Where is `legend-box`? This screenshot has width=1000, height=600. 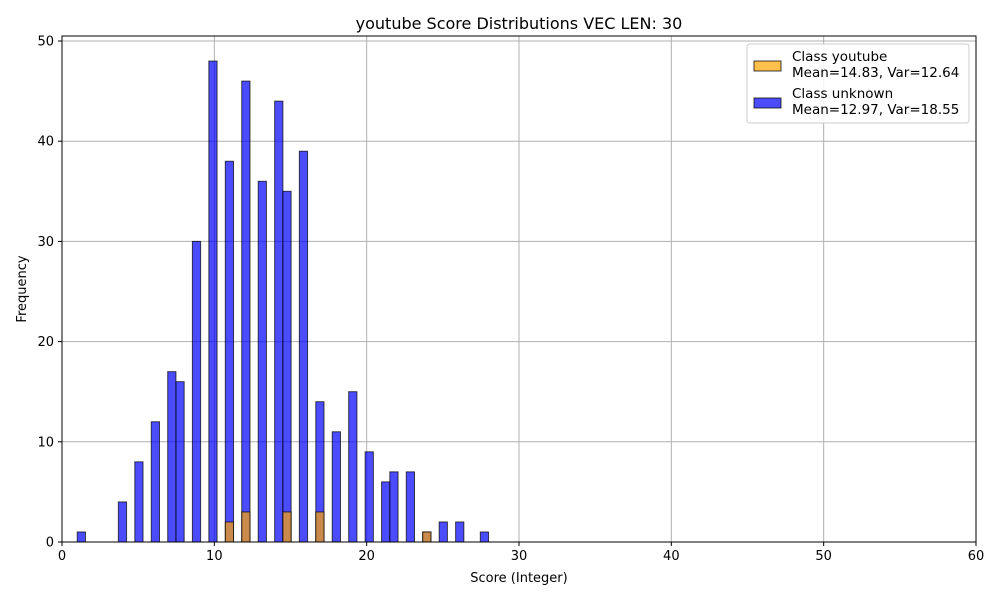 legend-box is located at coordinates (858, 83).